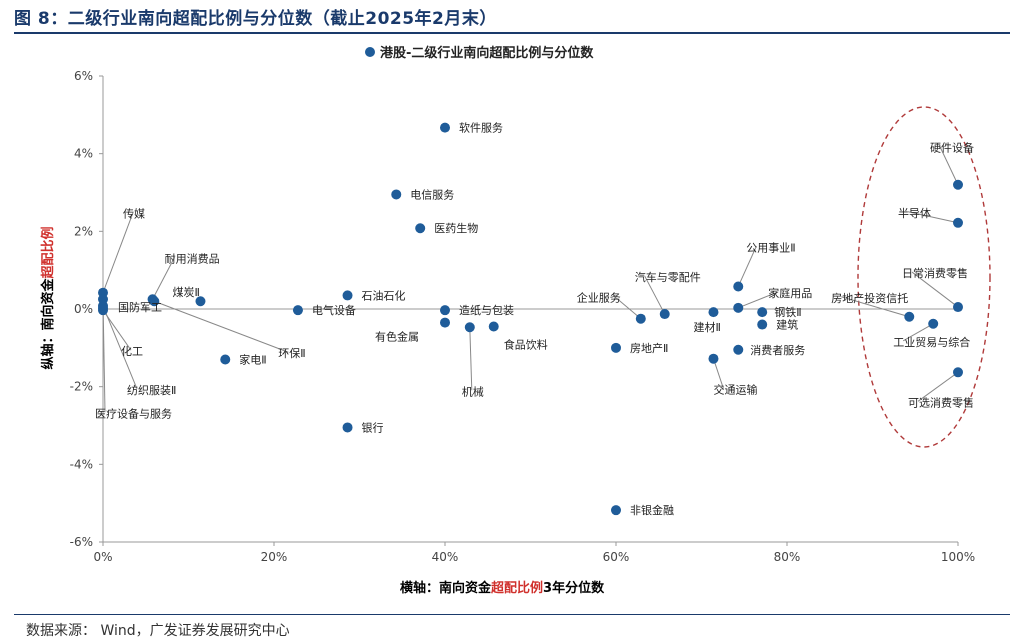 Image resolution: width=1024 pixels, height=641 pixels. Describe the element at coordinates (133, 413) in the screenshot. I see `point-label: 医疗设备与服务` at that location.